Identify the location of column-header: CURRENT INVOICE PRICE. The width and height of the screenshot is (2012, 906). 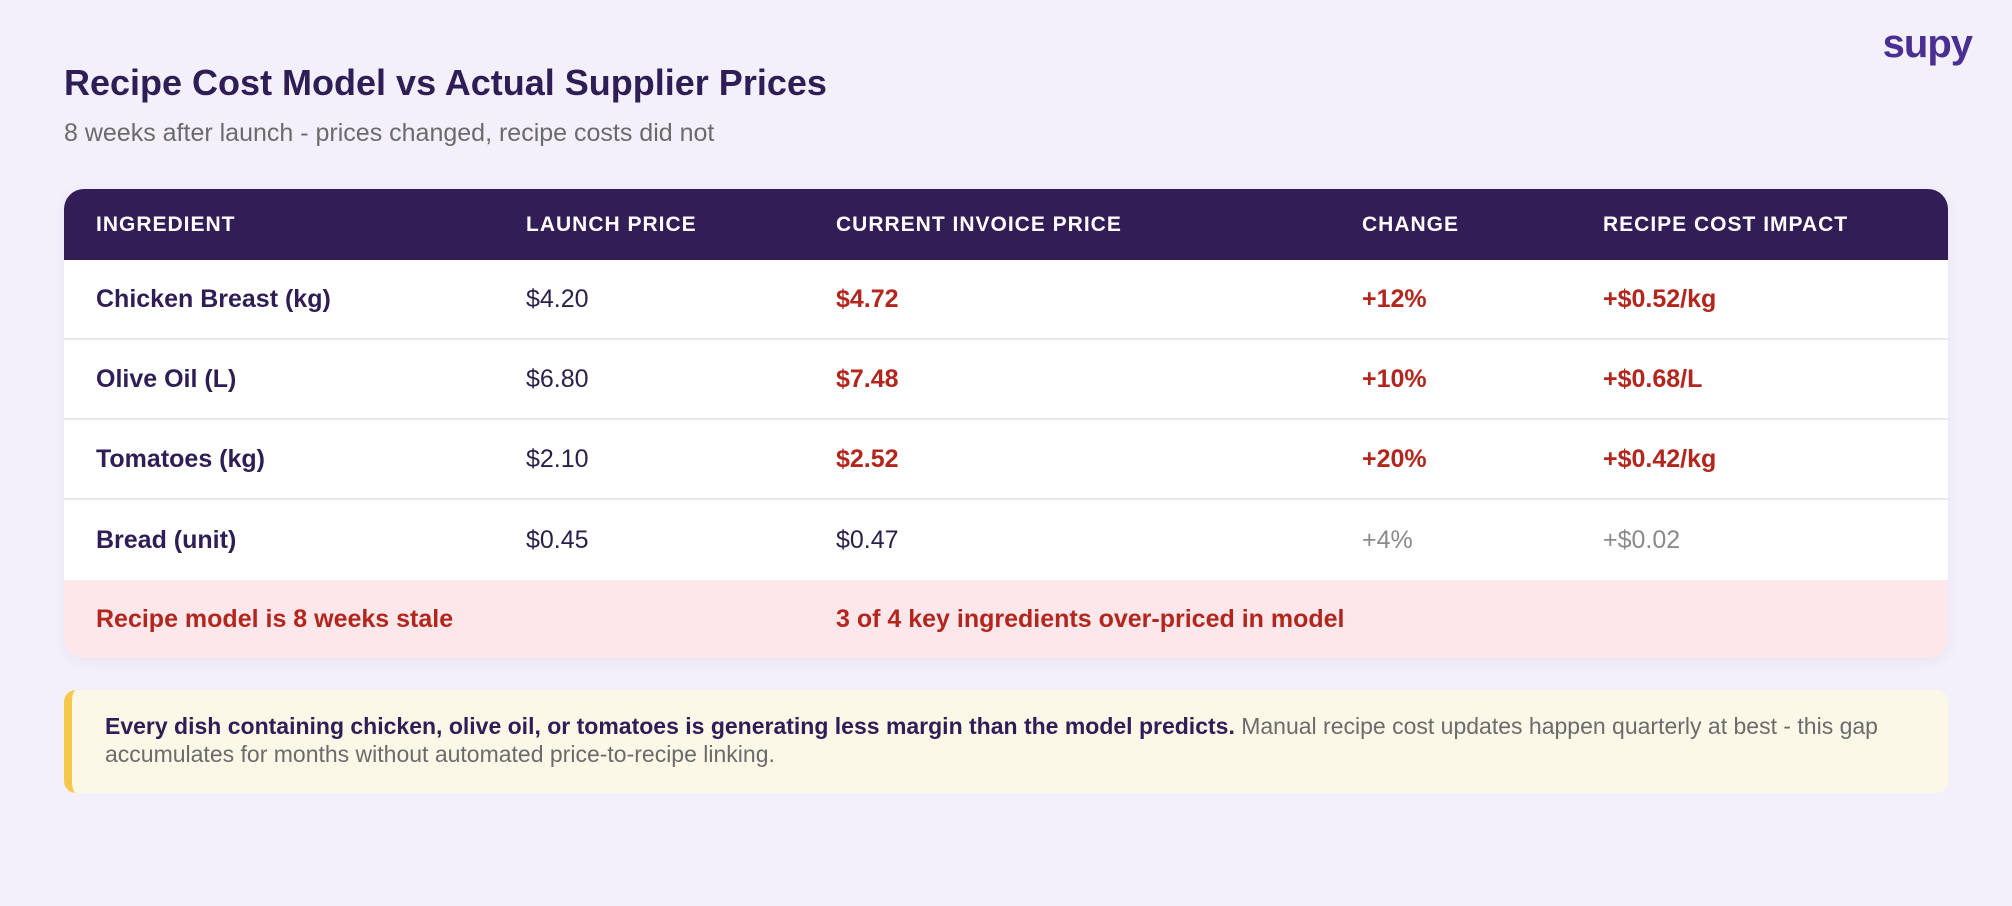
(979, 224).